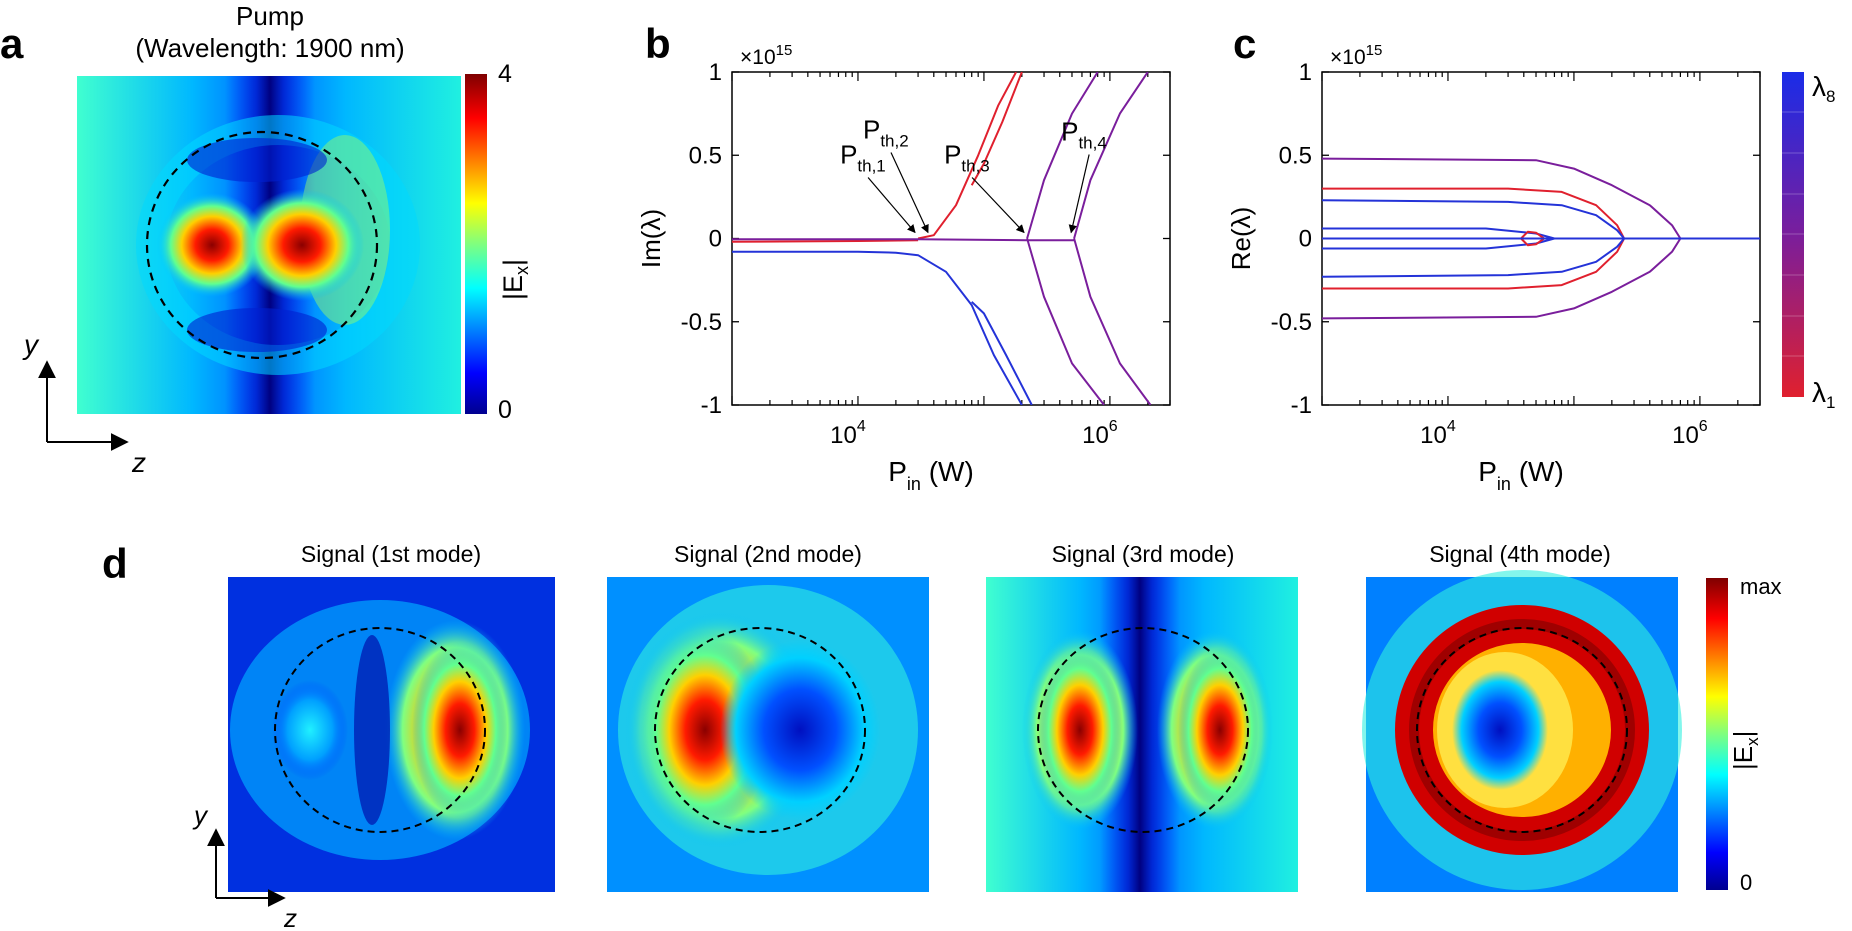  Describe the element at coordinates (505, 74) in the screenshot. I see `pump-colorbar-max: 4` at that location.